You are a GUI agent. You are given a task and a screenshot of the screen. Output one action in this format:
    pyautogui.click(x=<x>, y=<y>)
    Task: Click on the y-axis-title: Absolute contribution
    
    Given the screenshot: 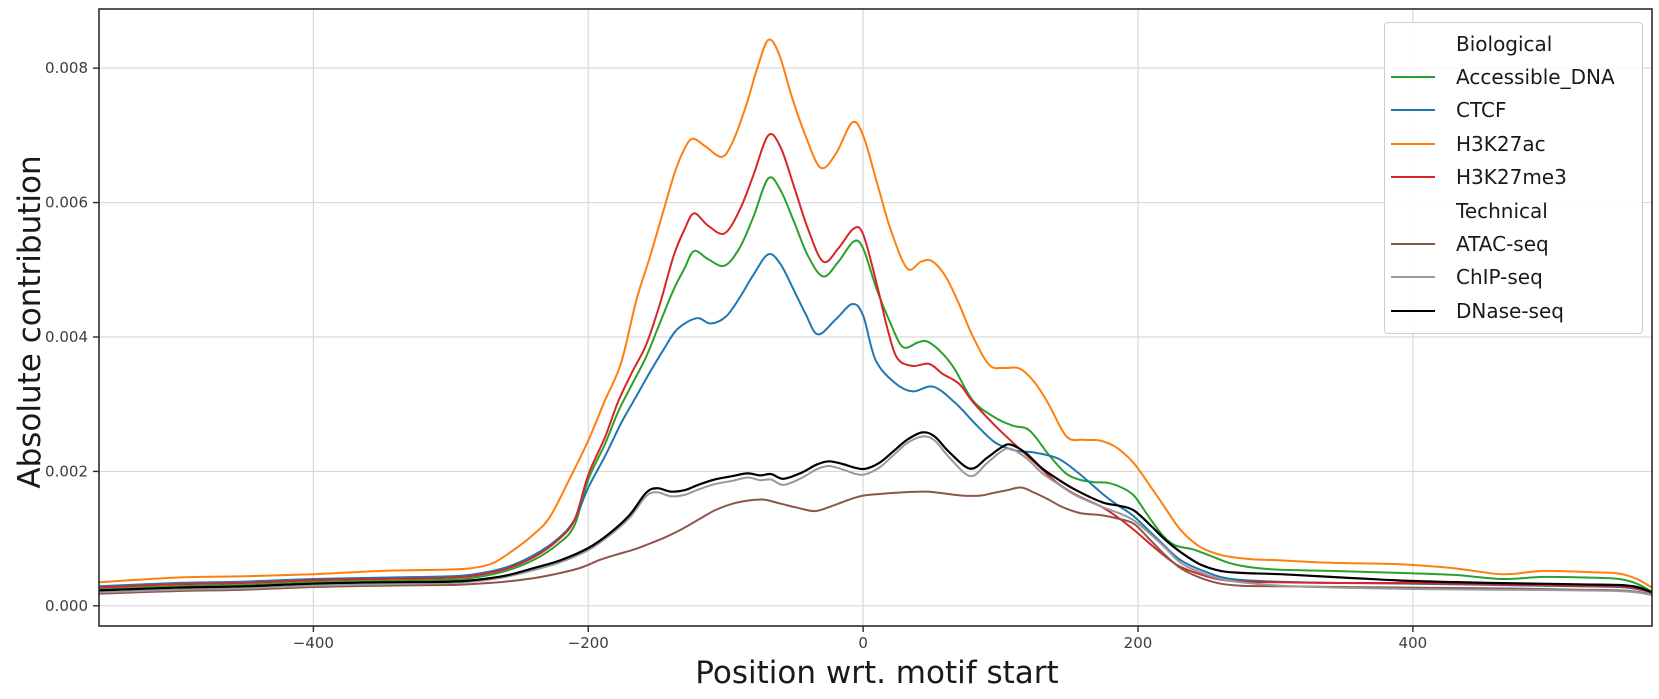 What is the action you would take?
    pyautogui.click(x=30, y=322)
    